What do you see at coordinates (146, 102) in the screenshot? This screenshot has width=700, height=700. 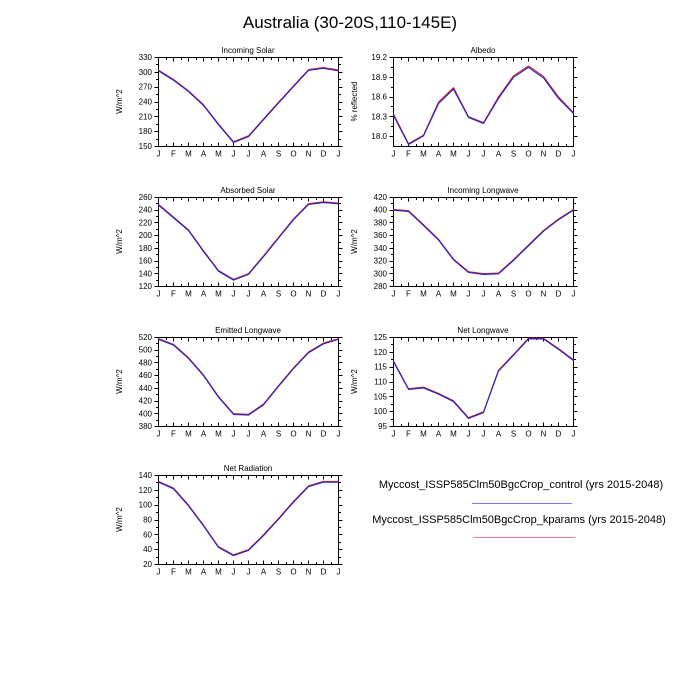 I see `y-tick-label: 240` at bounding box center [146, 102].